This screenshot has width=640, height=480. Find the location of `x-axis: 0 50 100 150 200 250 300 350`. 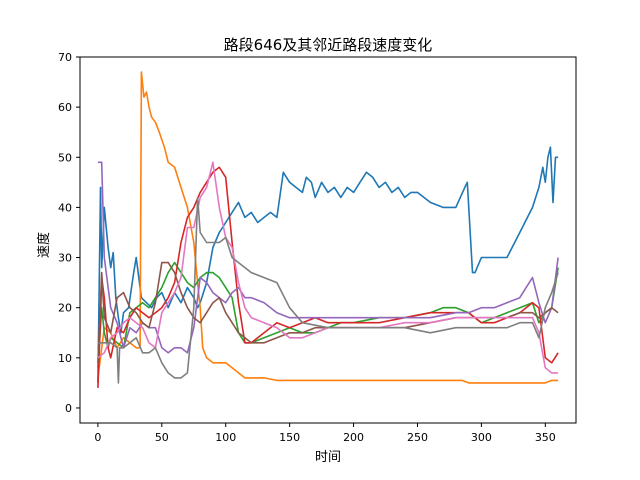

x-axis: 0 50 100 150 200 250 300 350 is located at coordinates (325, 433).